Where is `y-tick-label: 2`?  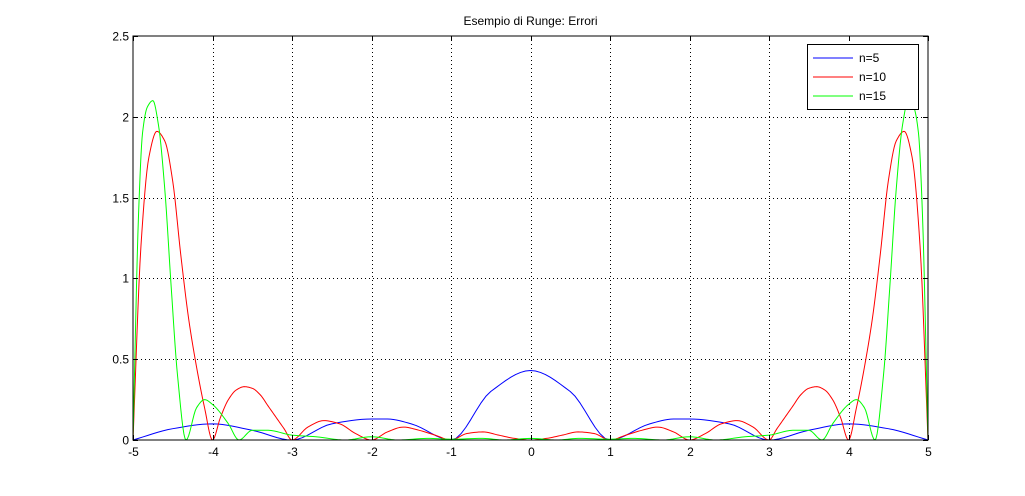 y-tick-label: 2 is located at coordinates (125, 118).